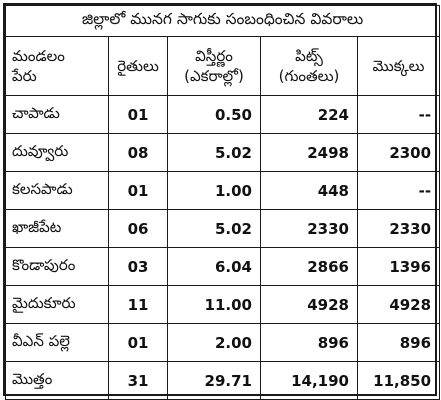 This screenshot has width=441, height=400. What do you see at coordinates (309, 55) in the screenshot?
I see `col-header-pits-line1: పిట్స్` at bounding box center [309, 55].